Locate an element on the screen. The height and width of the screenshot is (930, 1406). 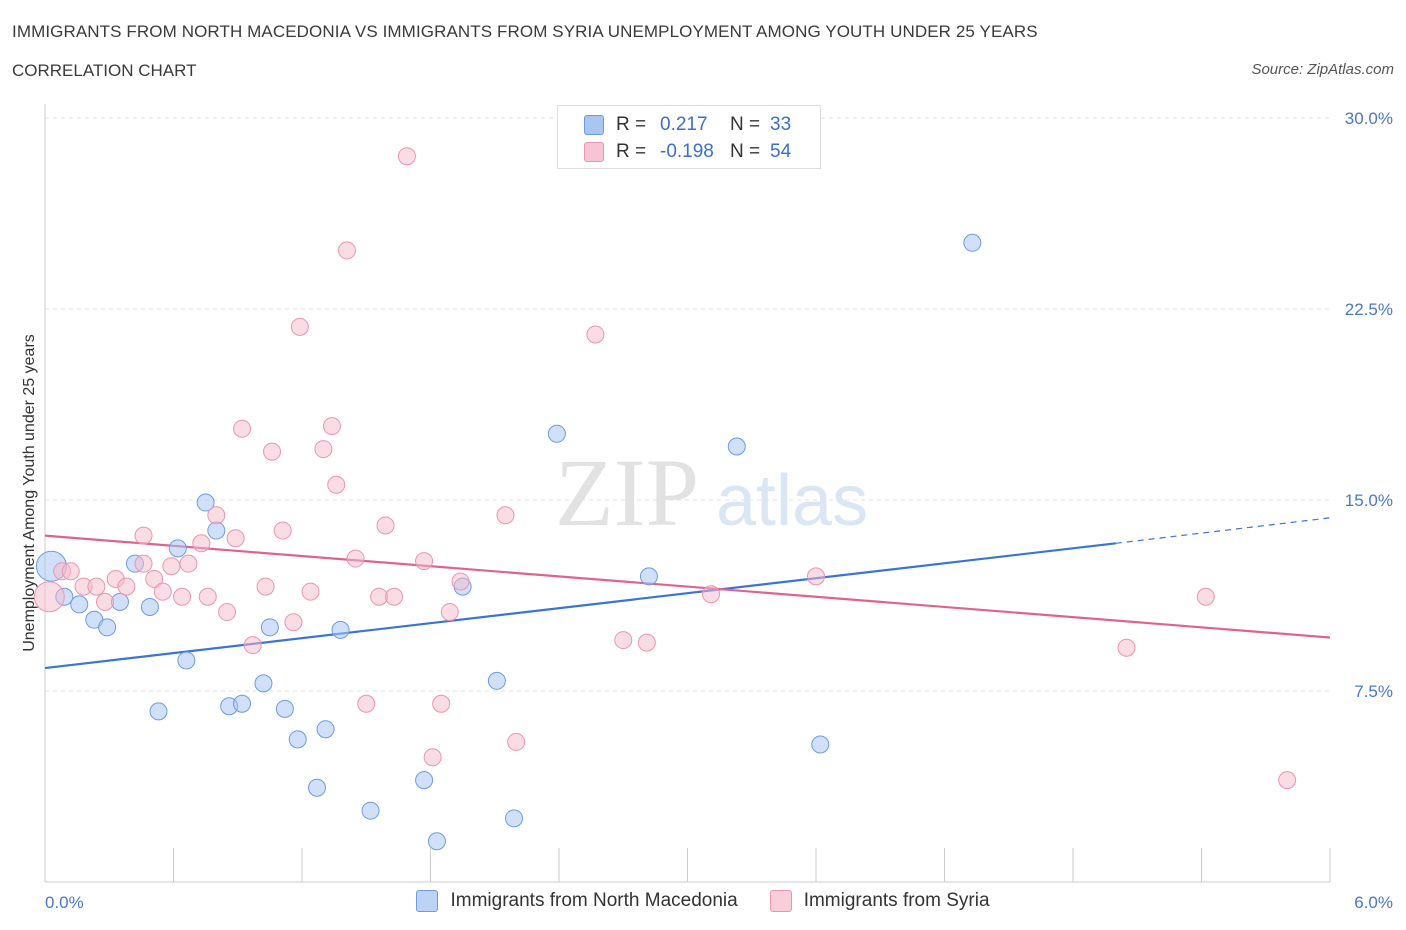
legend-n-value: 54 is located at coordinates (781, 151).